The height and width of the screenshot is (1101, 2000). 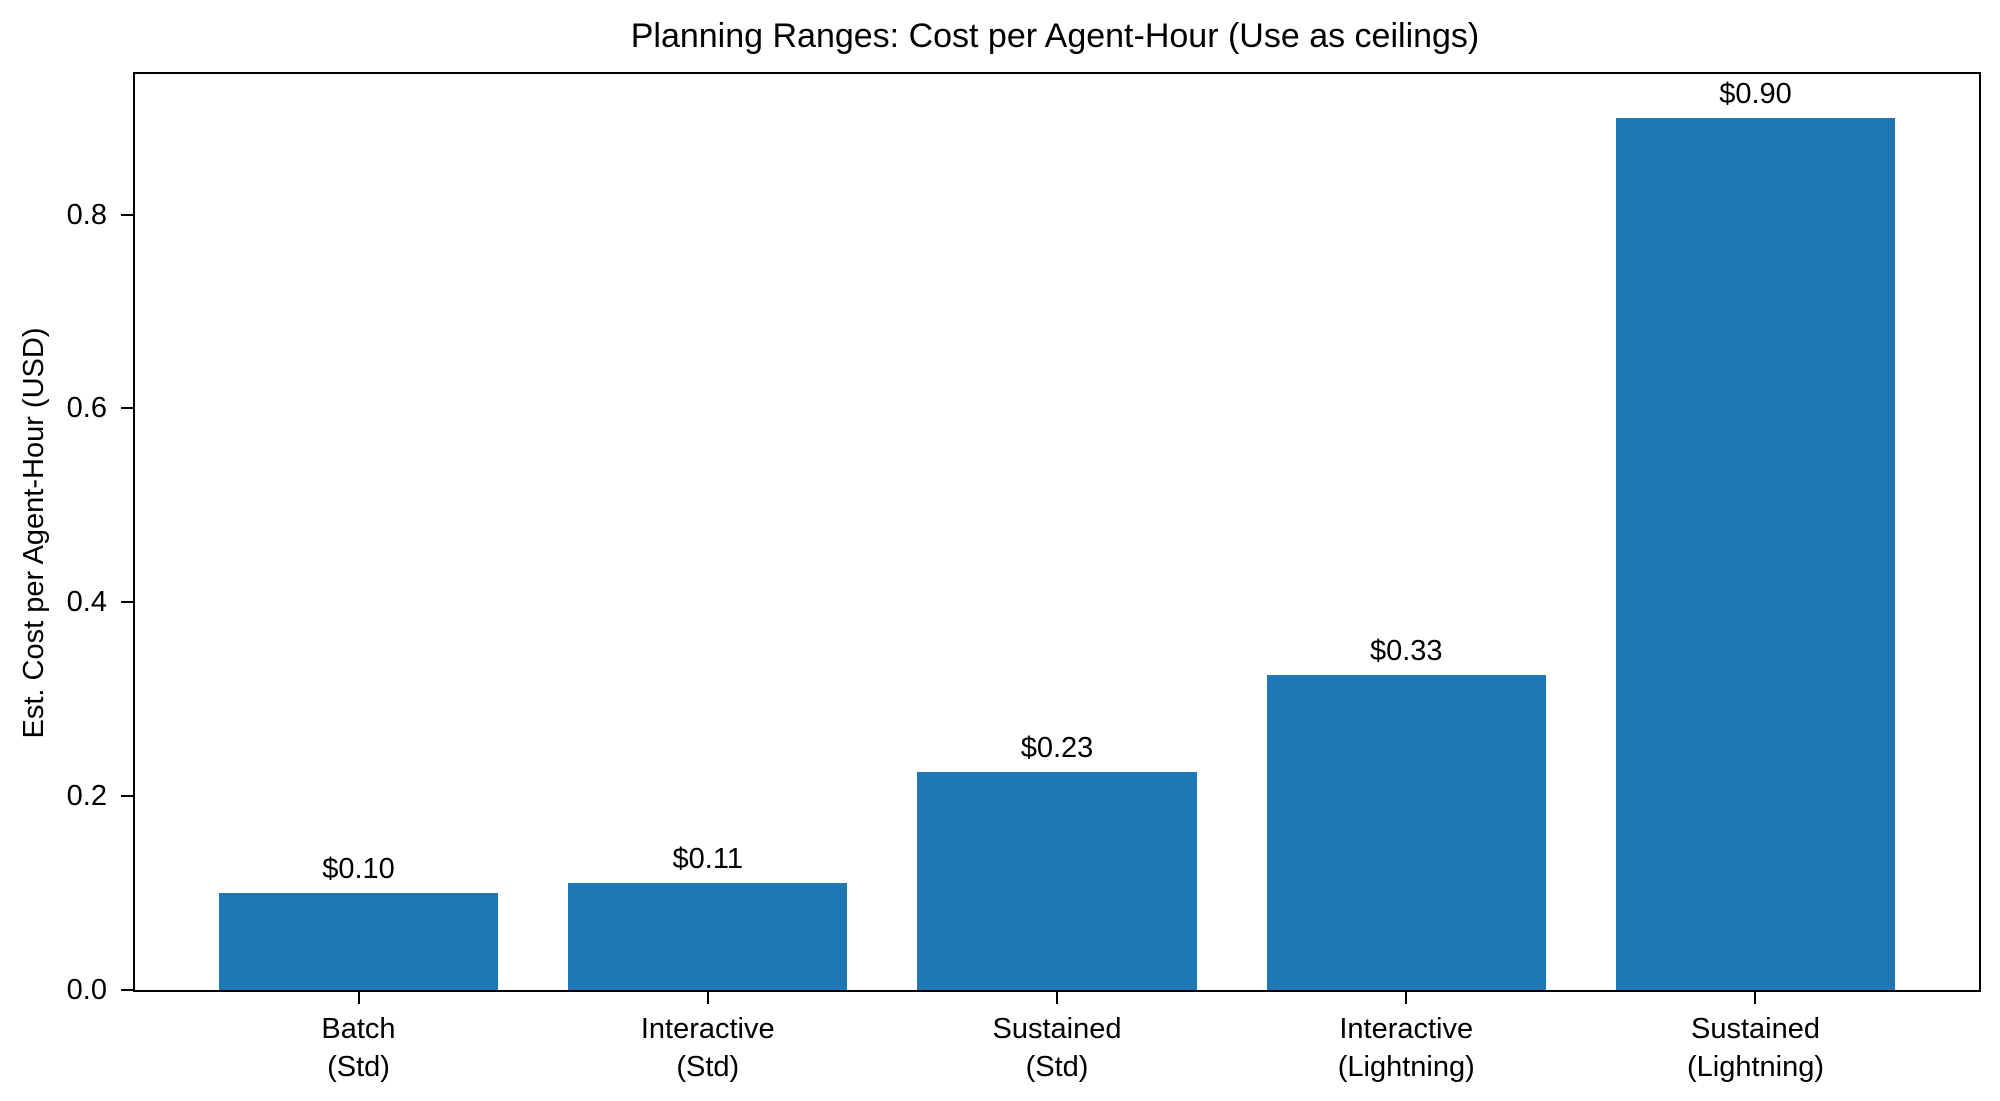 What do you see at coordinates (1406, 1048) in the screenshot?
I see `x-tick-label: Interactive (Lightning)` at bounding box center [1406, 1048].